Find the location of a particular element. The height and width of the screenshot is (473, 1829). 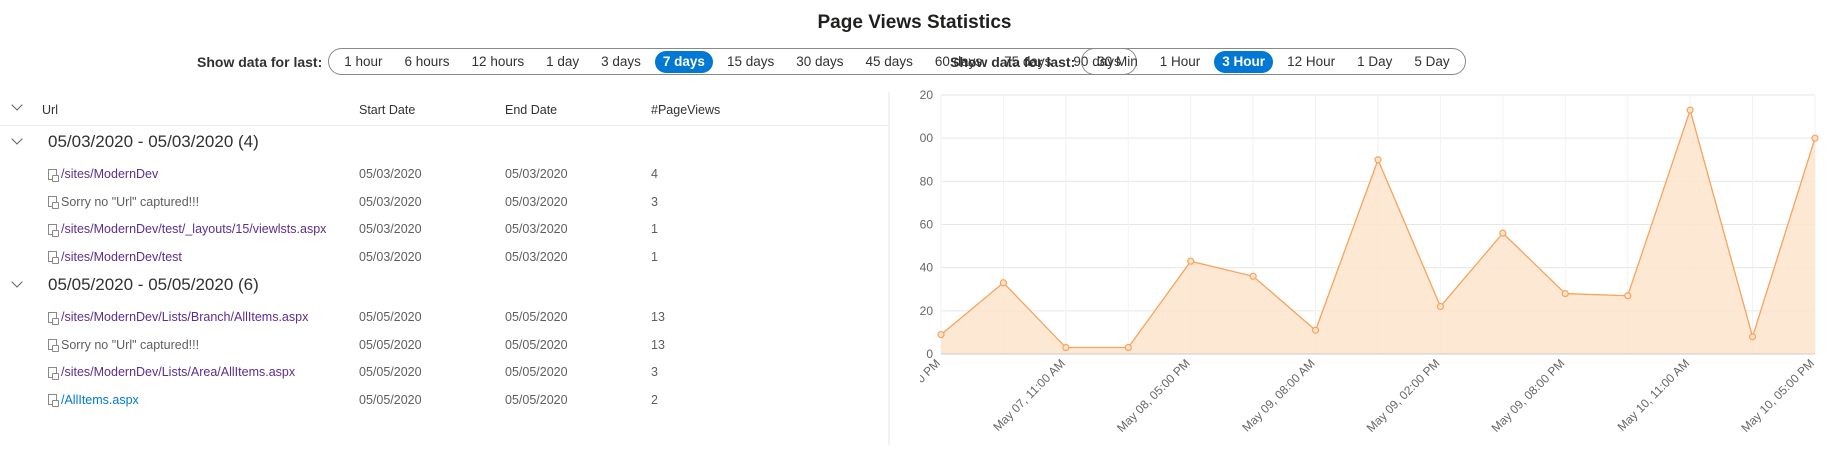

filter-option-1-day: 1 day is located at coordinates (562, 62).